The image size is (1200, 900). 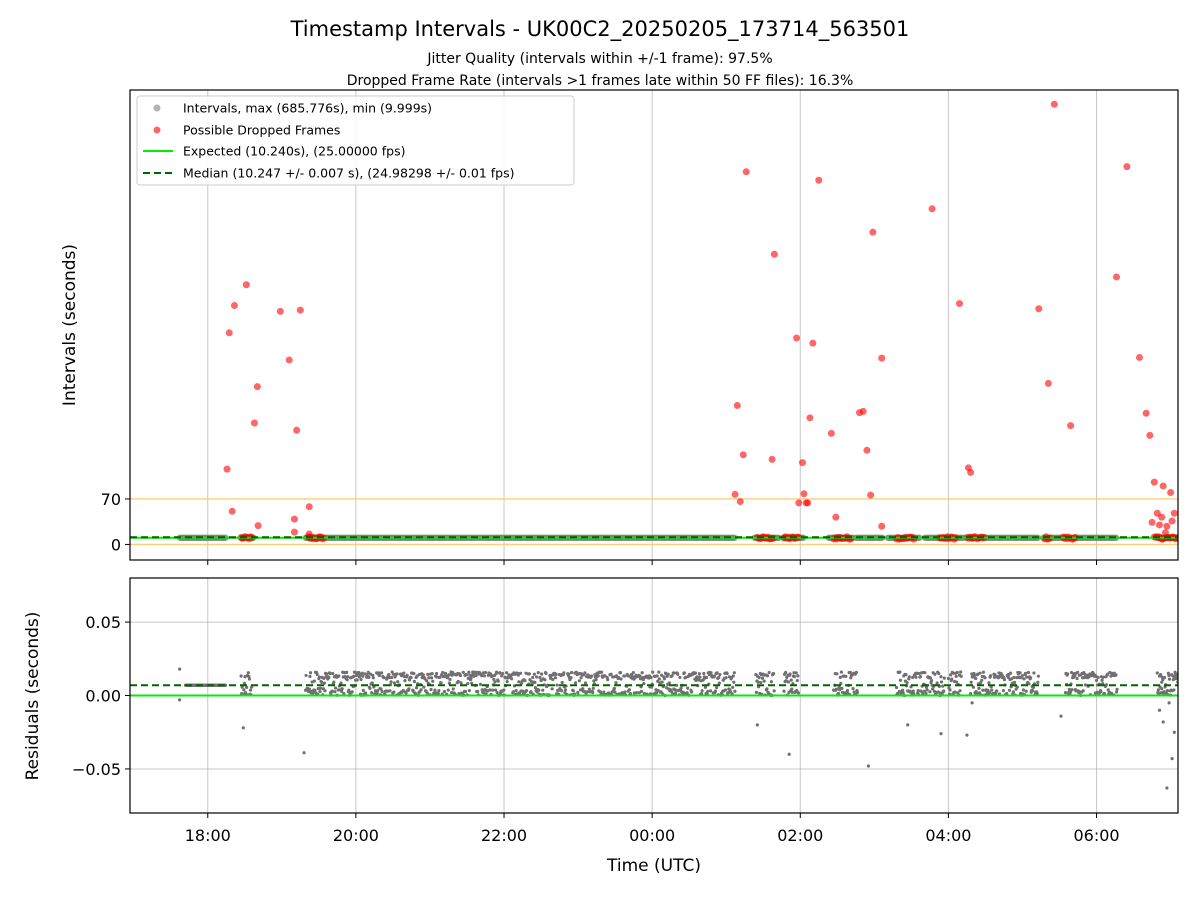 What do you see at coordinates (355, 140) in the screenshot?
I see `legend-box` at bounding box center [355, 140].